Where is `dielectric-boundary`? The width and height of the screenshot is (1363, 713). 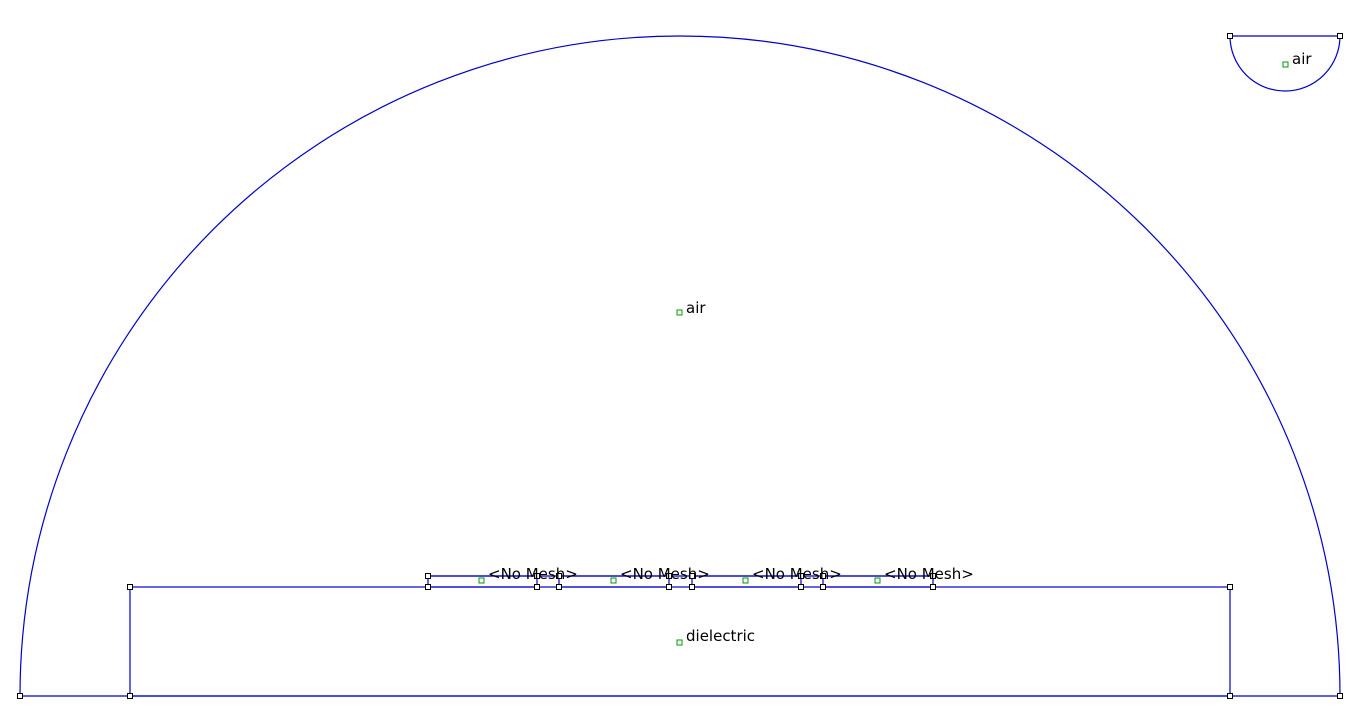 dielectric-boundary is located at coordinates (680, 641).